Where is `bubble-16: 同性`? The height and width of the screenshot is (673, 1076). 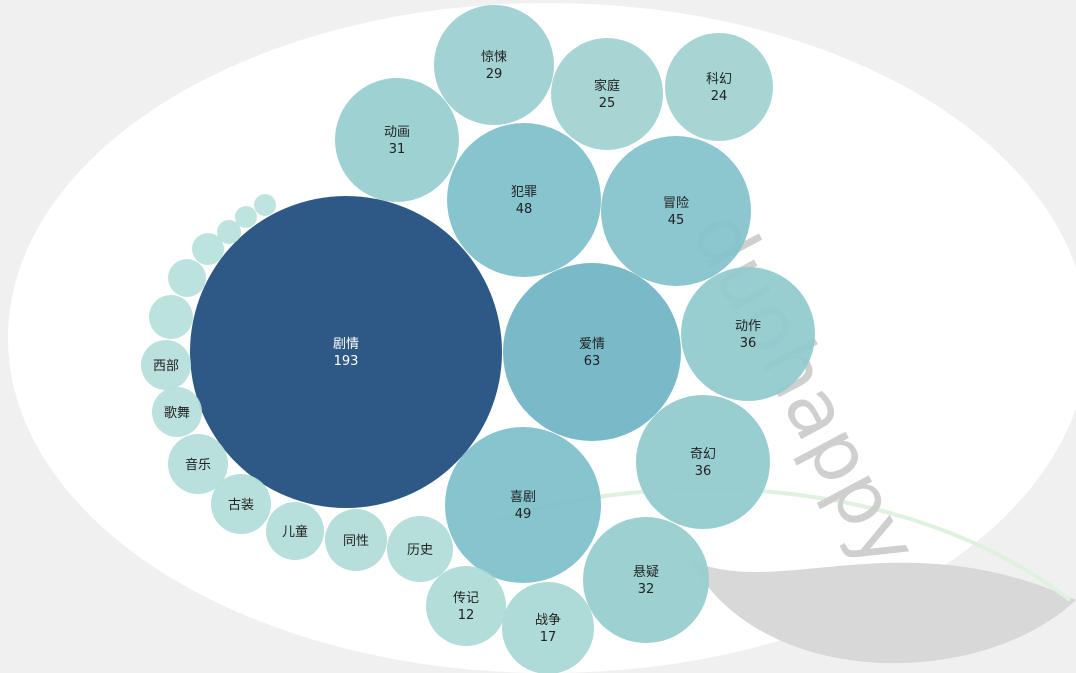 bubble-16: 同性 is located at coordinates (356, 540).